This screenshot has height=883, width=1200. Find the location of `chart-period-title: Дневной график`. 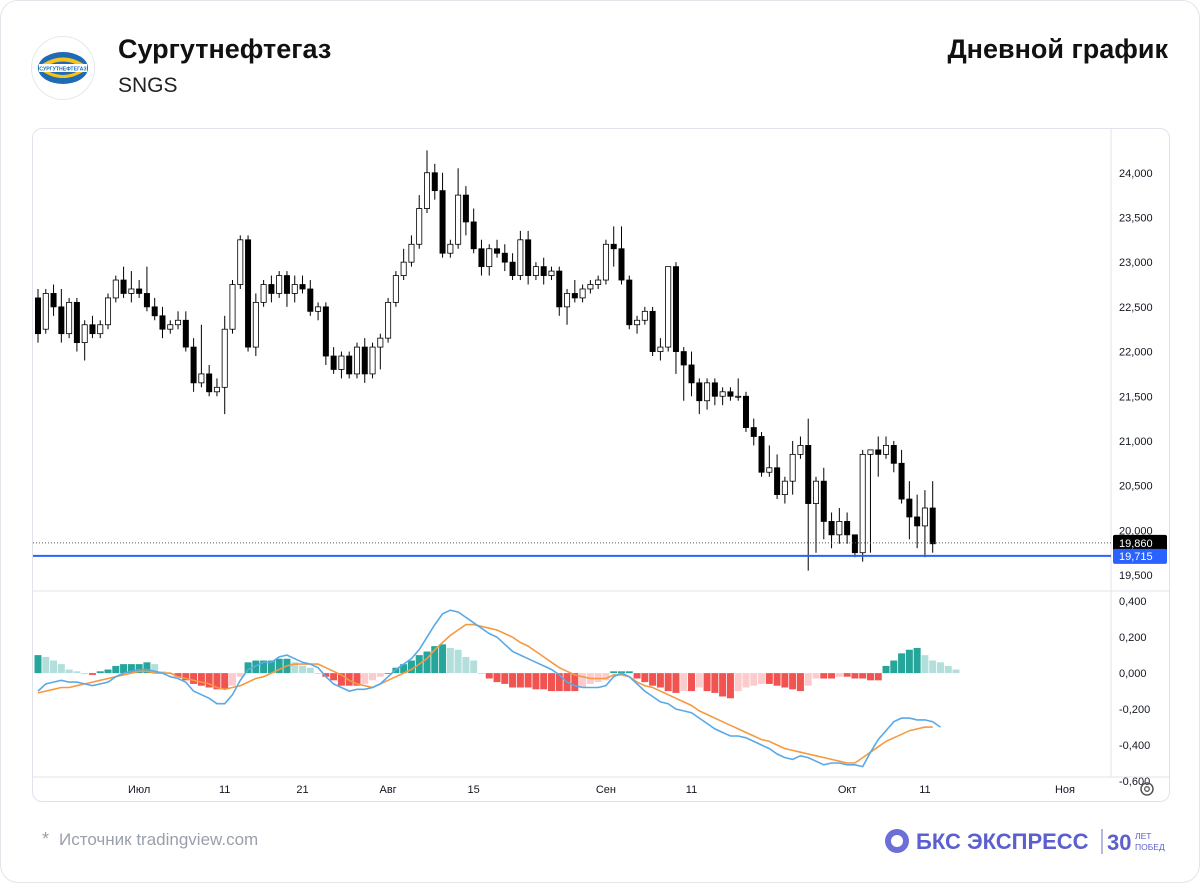

chart-period-title: Дневной график is located at coordinates (1057, 49).